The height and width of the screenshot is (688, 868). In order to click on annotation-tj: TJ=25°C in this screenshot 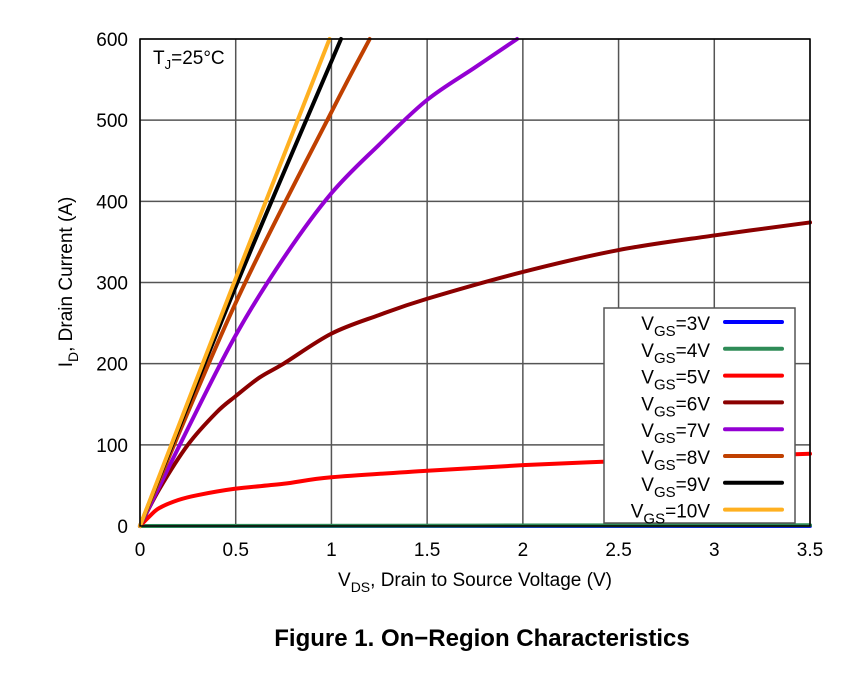, I will do `click(189, 60)`.